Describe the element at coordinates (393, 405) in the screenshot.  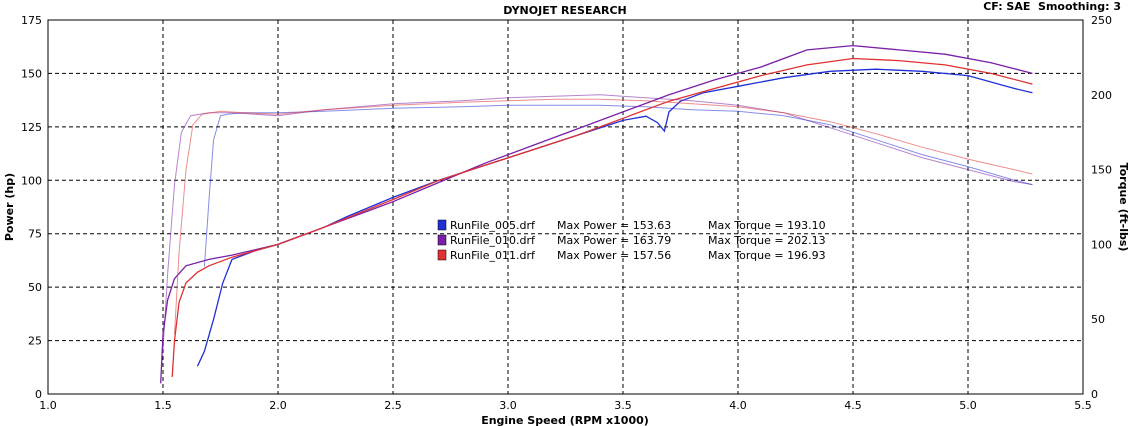
I see `x-tick-label-3: 2.5` at that location.